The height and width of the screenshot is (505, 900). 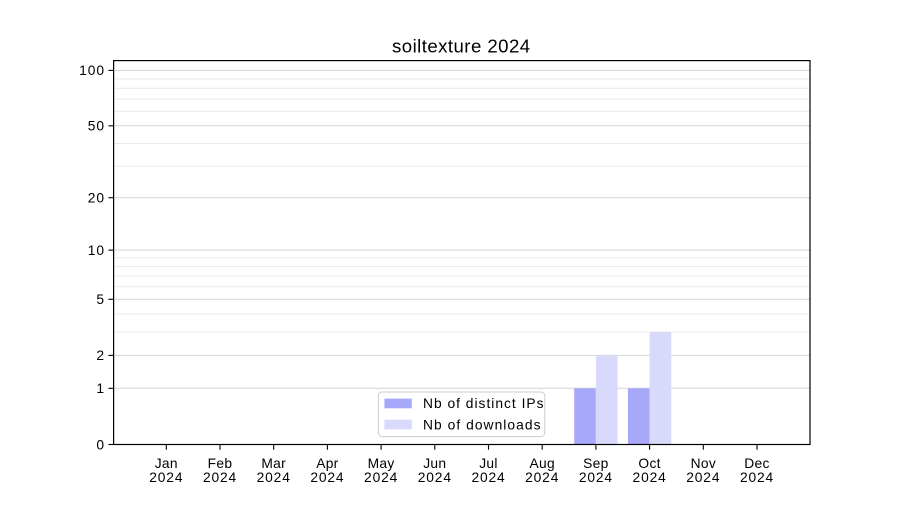 What do you see at coordinates (96, 126) in the screenshot?
I see `svg-text: 50` at bounding box center [96, 126].